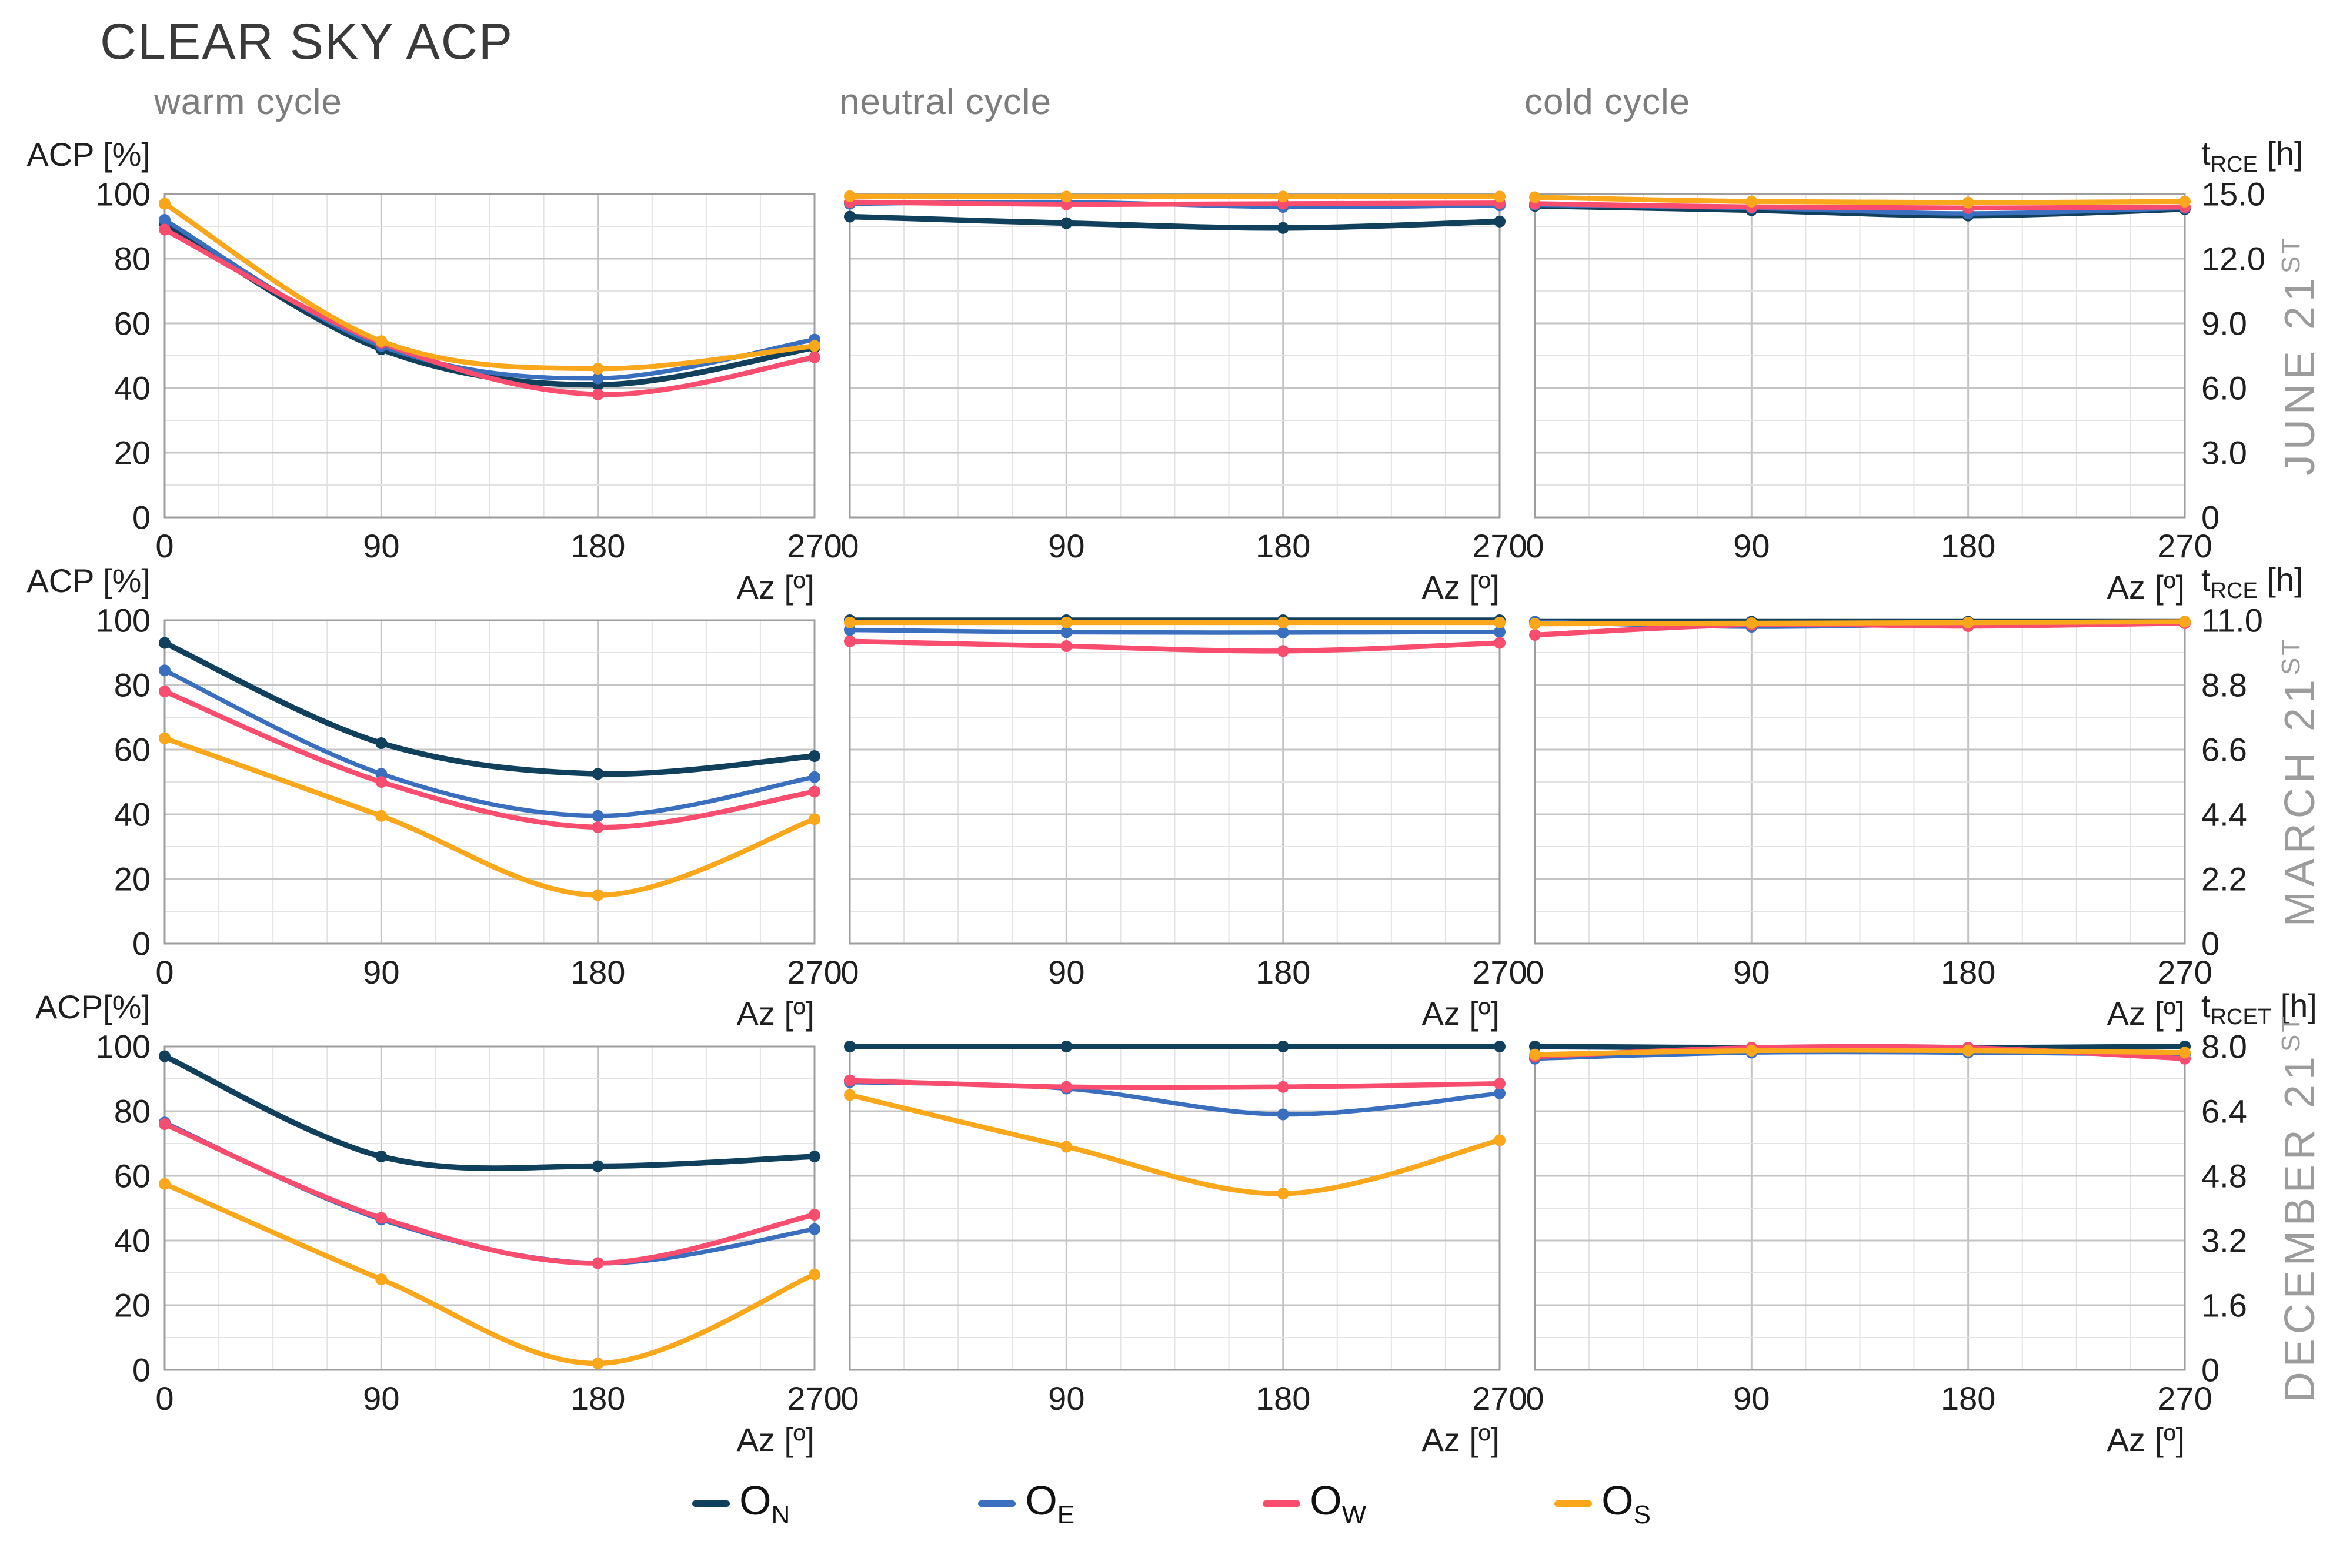 The height and width of the screenshot is (1568, 2343). I want to click on column-title-warm-cycle: warm cycle, so click(248, 102).